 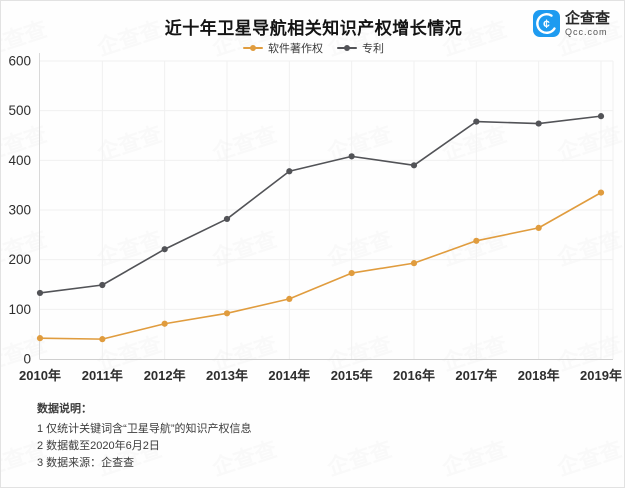 What do you see at coordinates (586, 31) in the screenshot?
I see `qcc-logo-domain: Qcc.com` at bounding box center [586, 31].